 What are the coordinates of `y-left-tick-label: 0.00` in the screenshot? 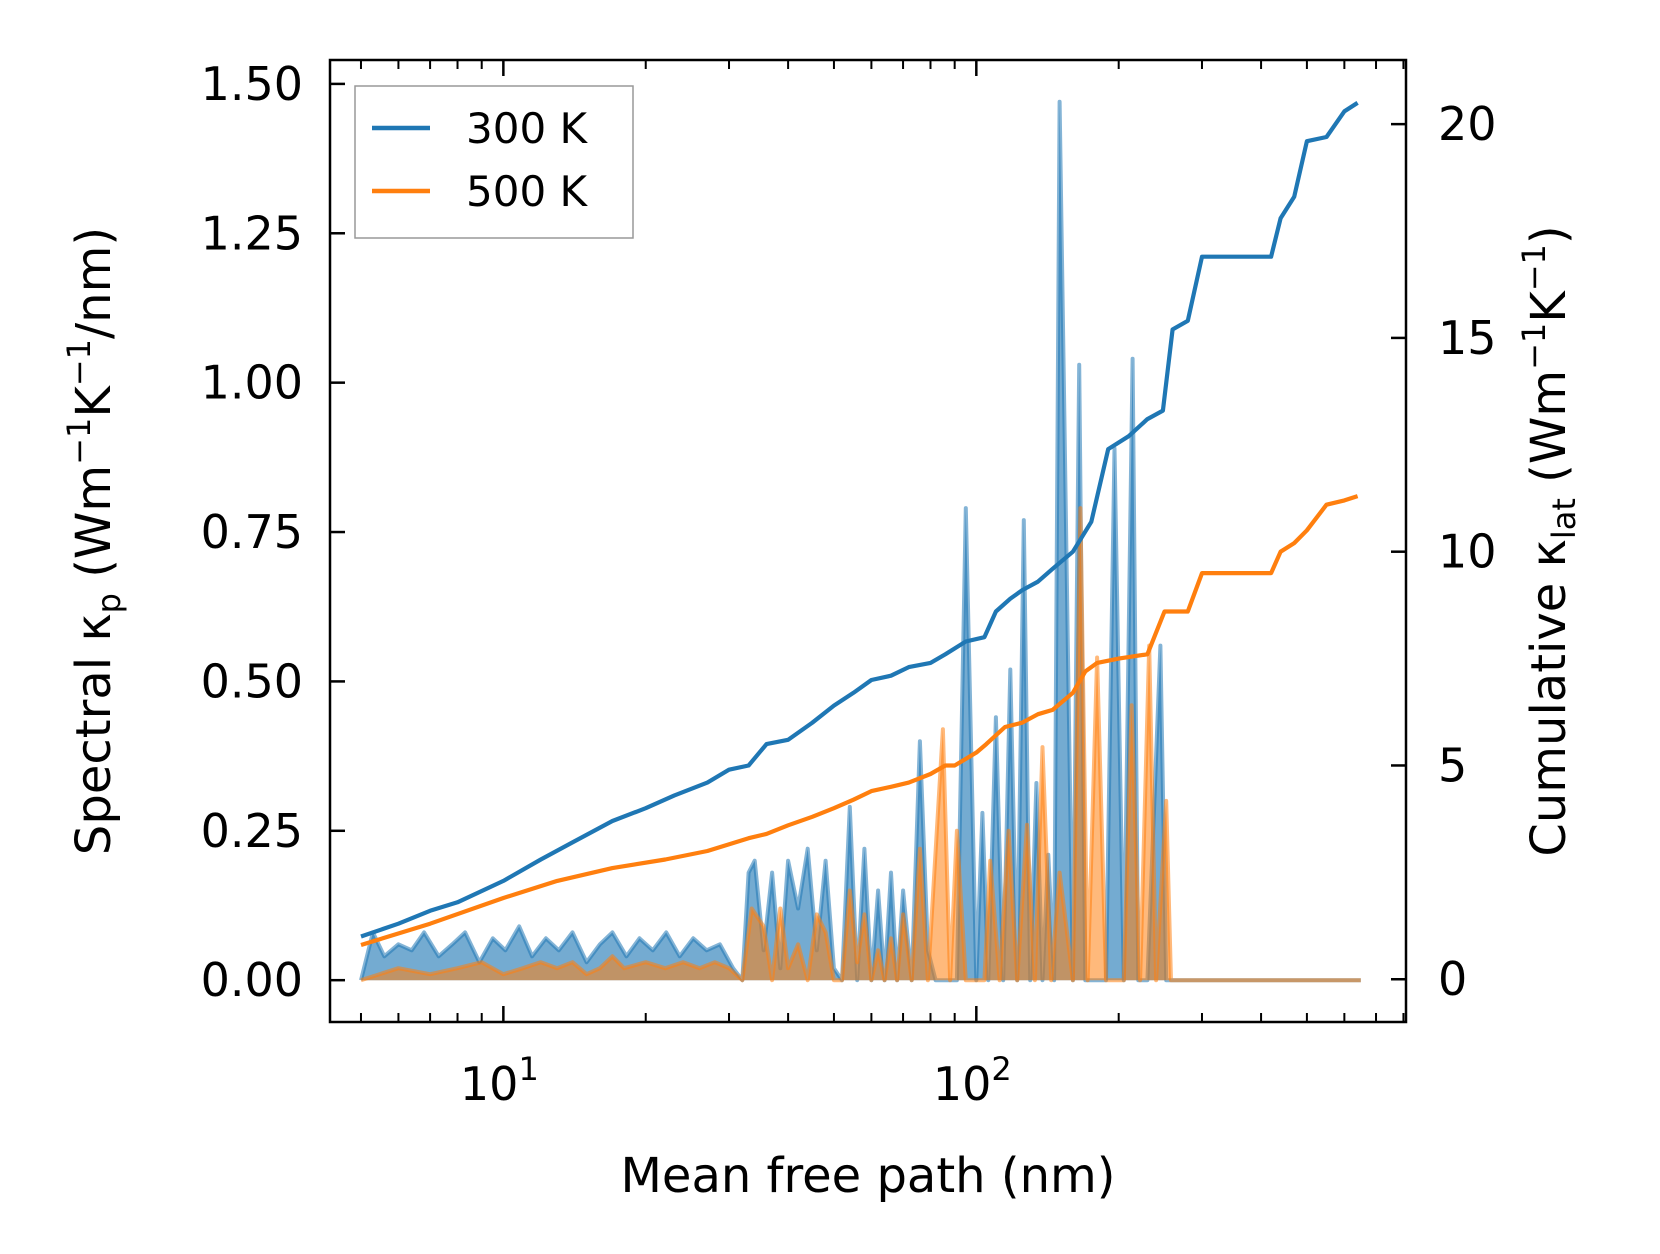 It's located at (252, 980).